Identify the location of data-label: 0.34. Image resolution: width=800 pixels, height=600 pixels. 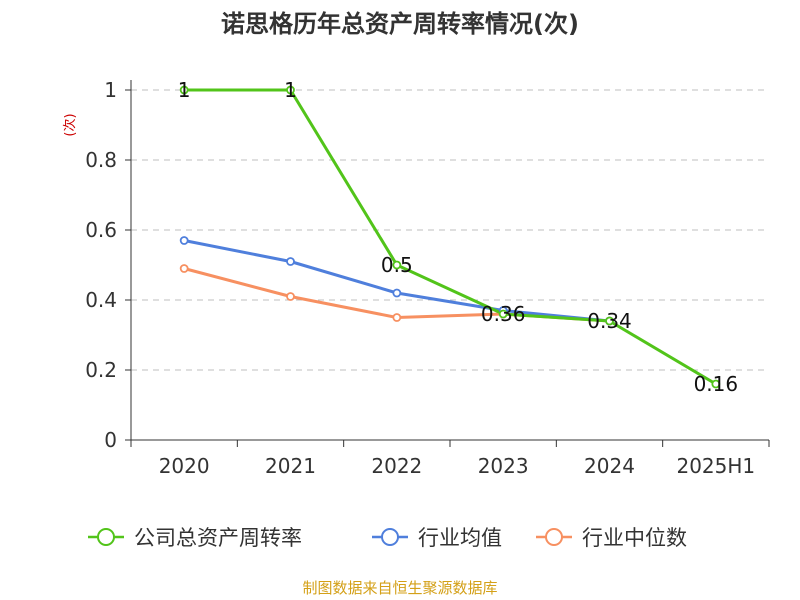
(609, 321).